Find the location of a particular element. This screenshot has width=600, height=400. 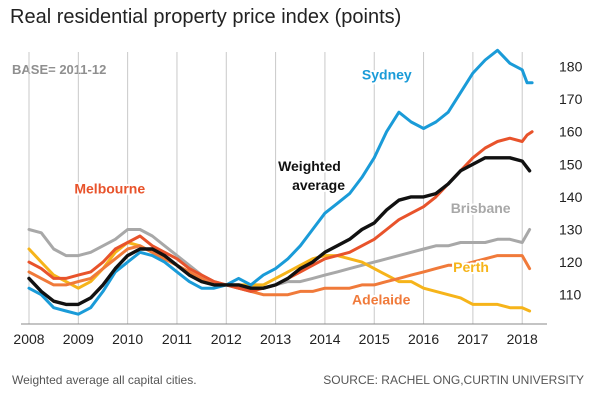

x-tick-label: 2018 is located at coordinates (522, 339).